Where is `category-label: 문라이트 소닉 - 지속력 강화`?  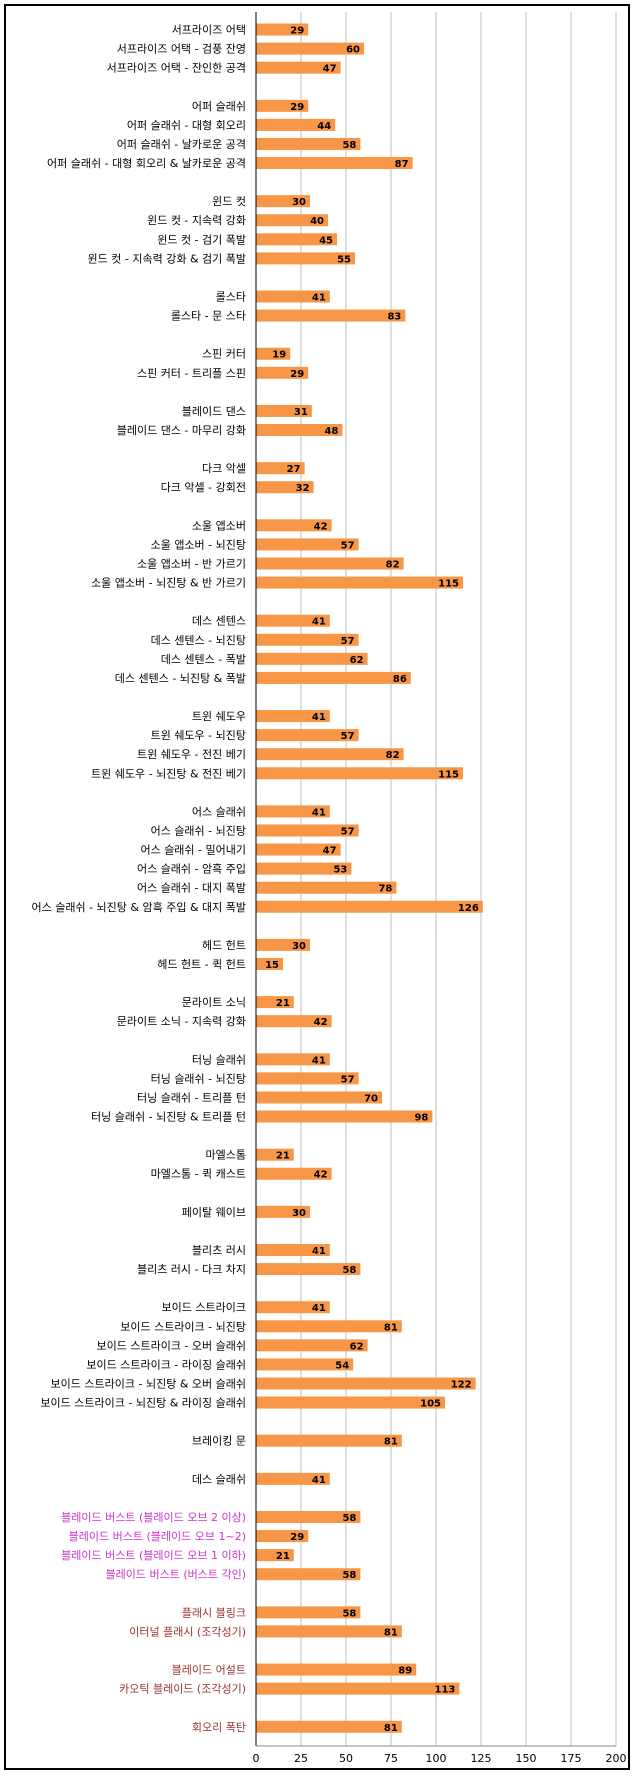
category-label: 문라이트 소닉 - 지속력 강화 is located at coordinates (181, 1021).